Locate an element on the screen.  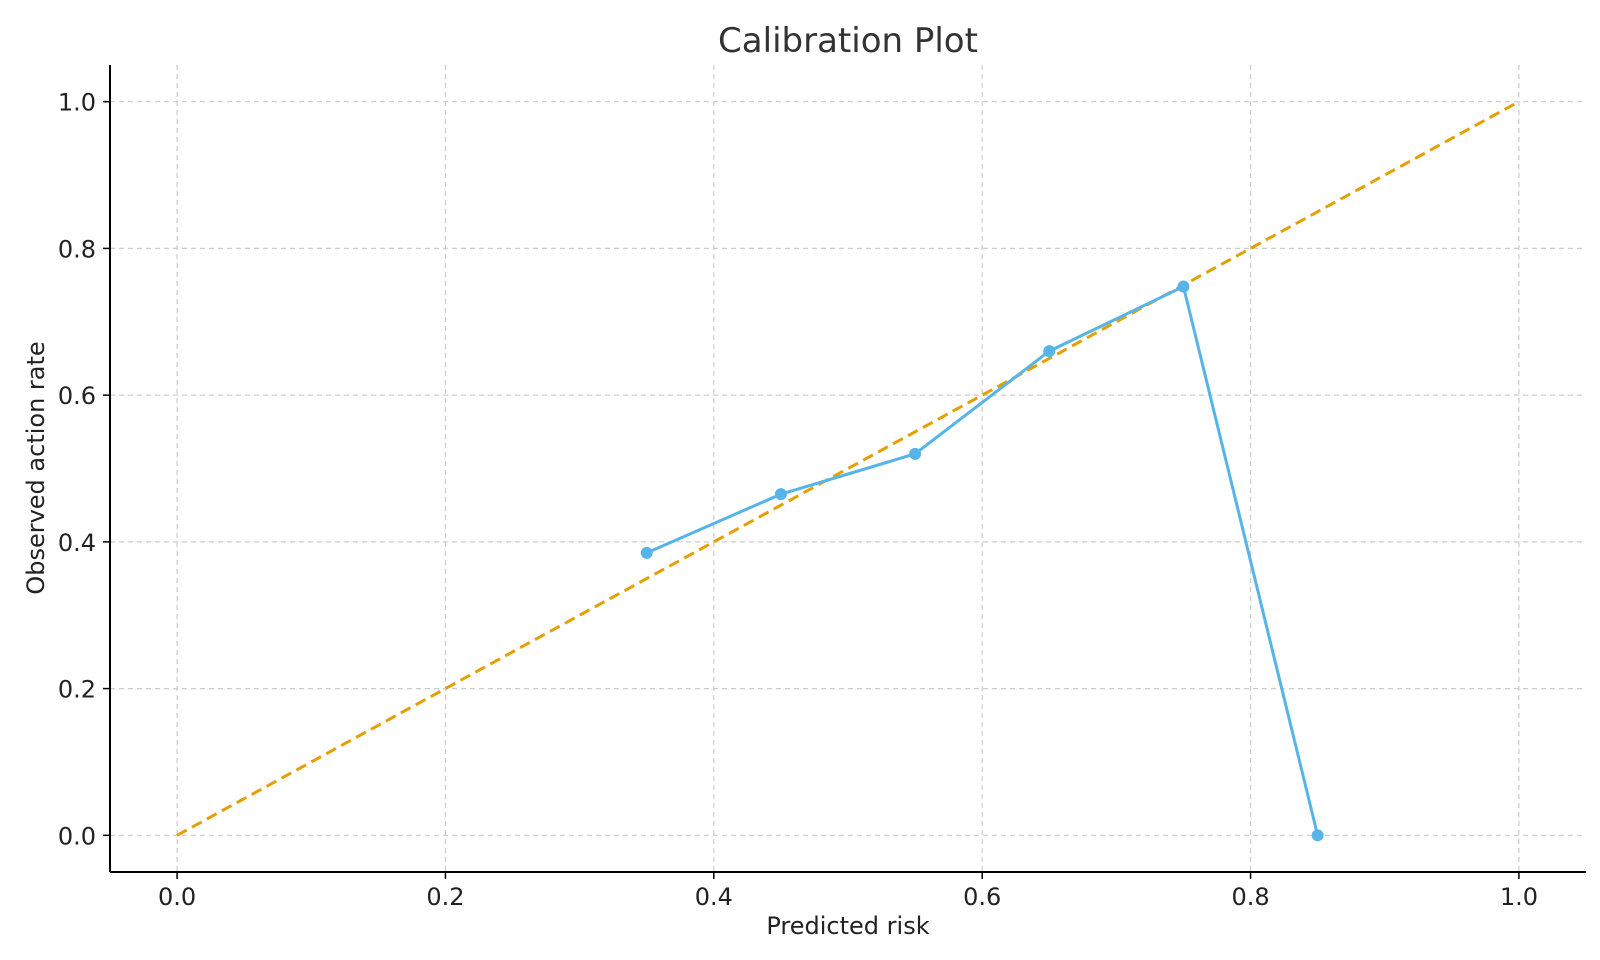
y-tick-label: 0.8 is located at coordinates (77, 249).